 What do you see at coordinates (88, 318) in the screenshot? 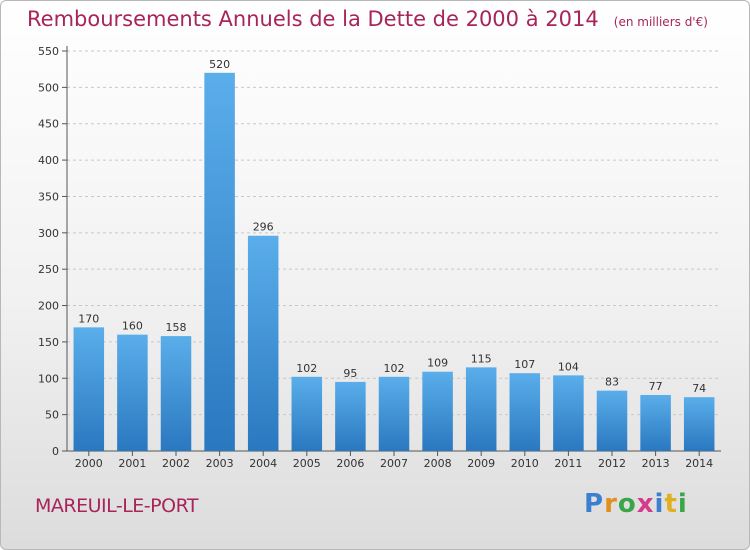
I see `bar-value-label: 170` at bounding box center [88, 318].